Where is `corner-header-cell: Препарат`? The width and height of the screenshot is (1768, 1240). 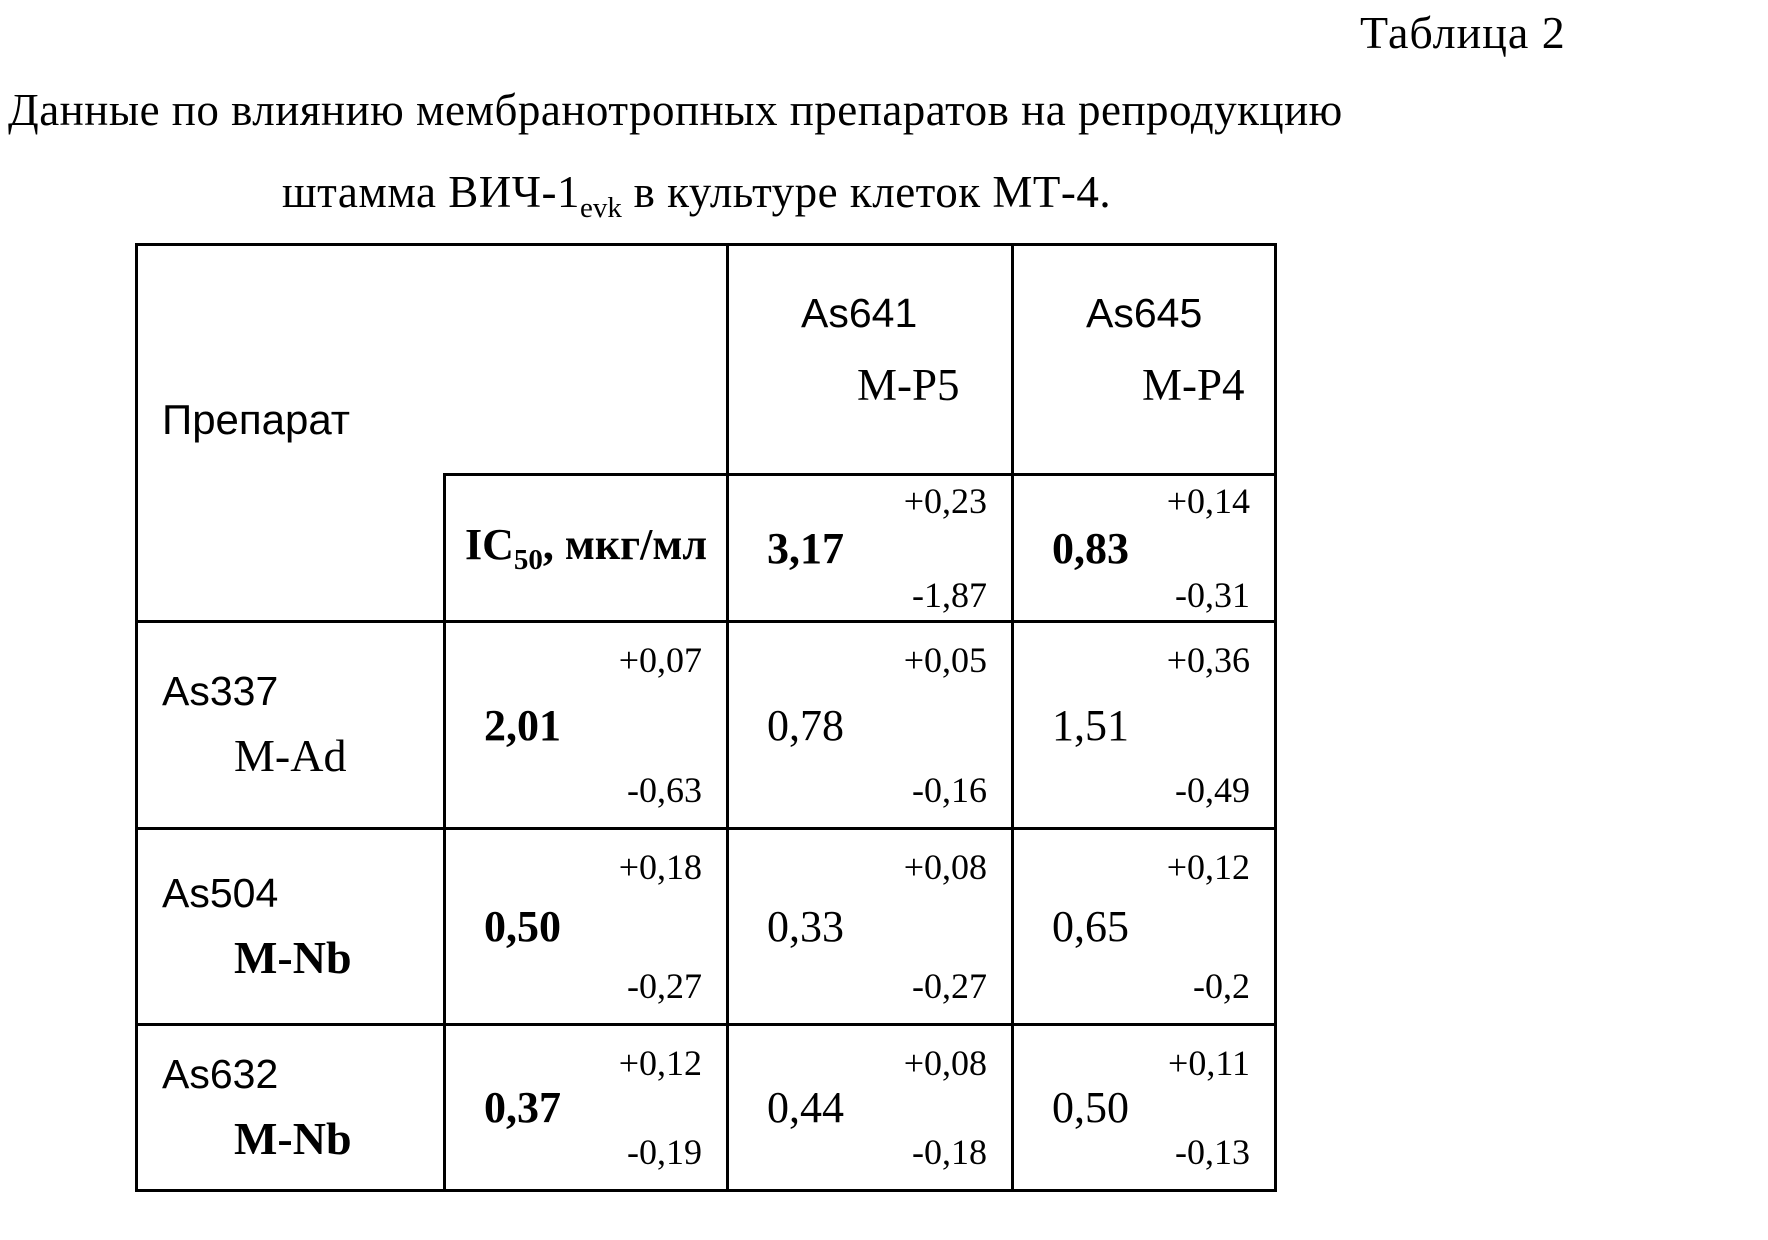
corner-header-cell: Препарат is located at coordinates (290, 433).